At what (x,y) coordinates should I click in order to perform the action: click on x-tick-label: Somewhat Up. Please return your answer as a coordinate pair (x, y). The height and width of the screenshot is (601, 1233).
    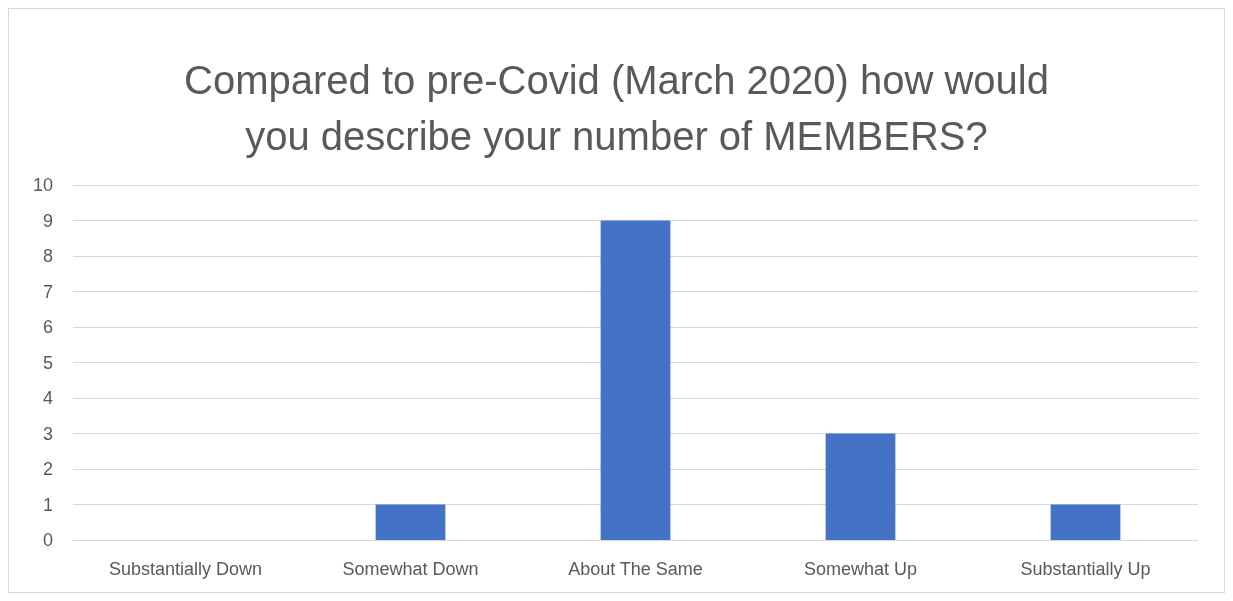
    Looking at the image, I should click on (860, 569).